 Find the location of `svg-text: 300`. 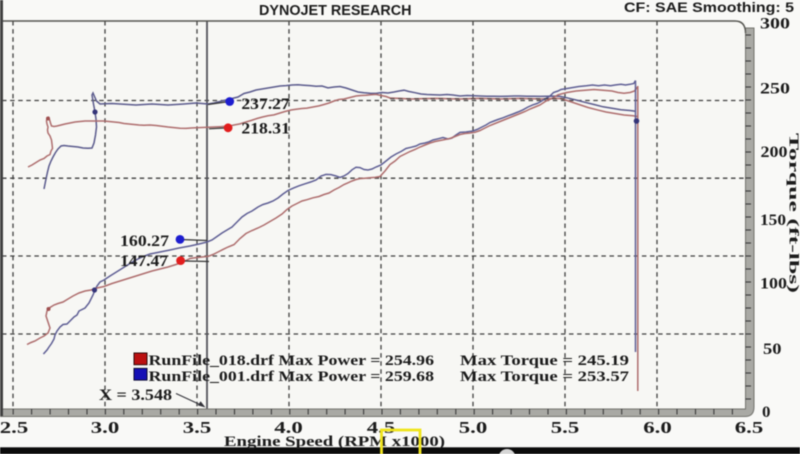

svg-text: 300 is located at coordinates (775, 22).